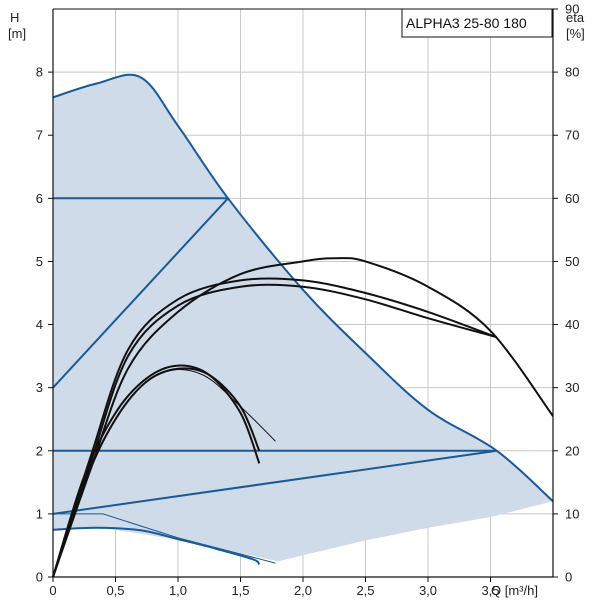 Image resolution: width=605 pixels, height=601 pixels. I want to click on y-left-tick-label: 3, so click(39, 387).